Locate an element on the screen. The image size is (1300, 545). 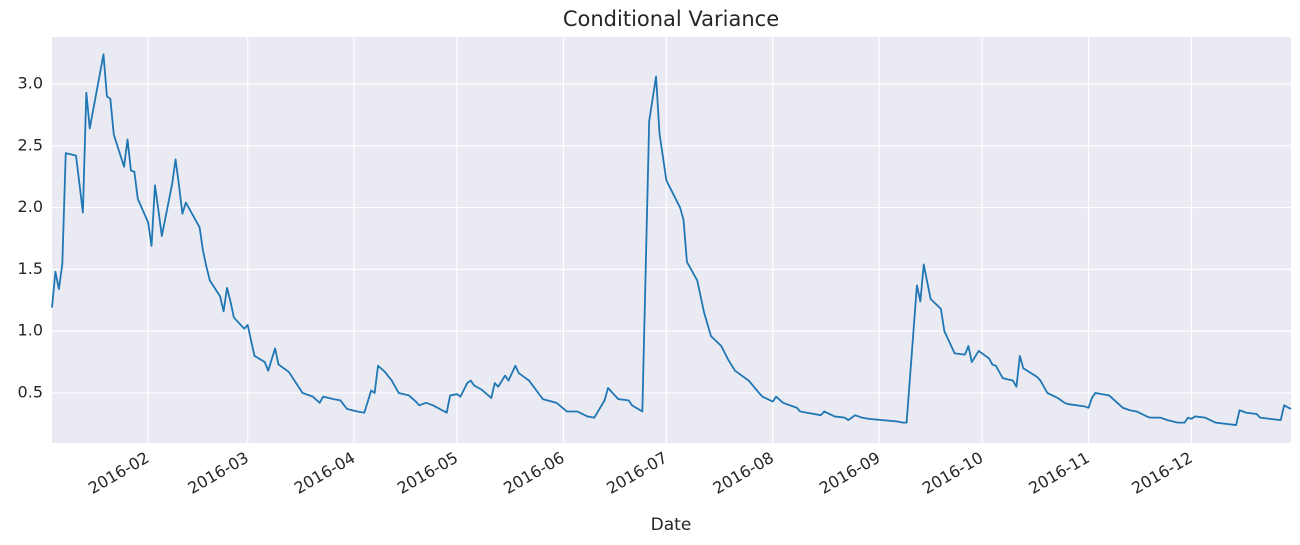
x-tick-label: 2016-10 is located at coordinates (952, 473).